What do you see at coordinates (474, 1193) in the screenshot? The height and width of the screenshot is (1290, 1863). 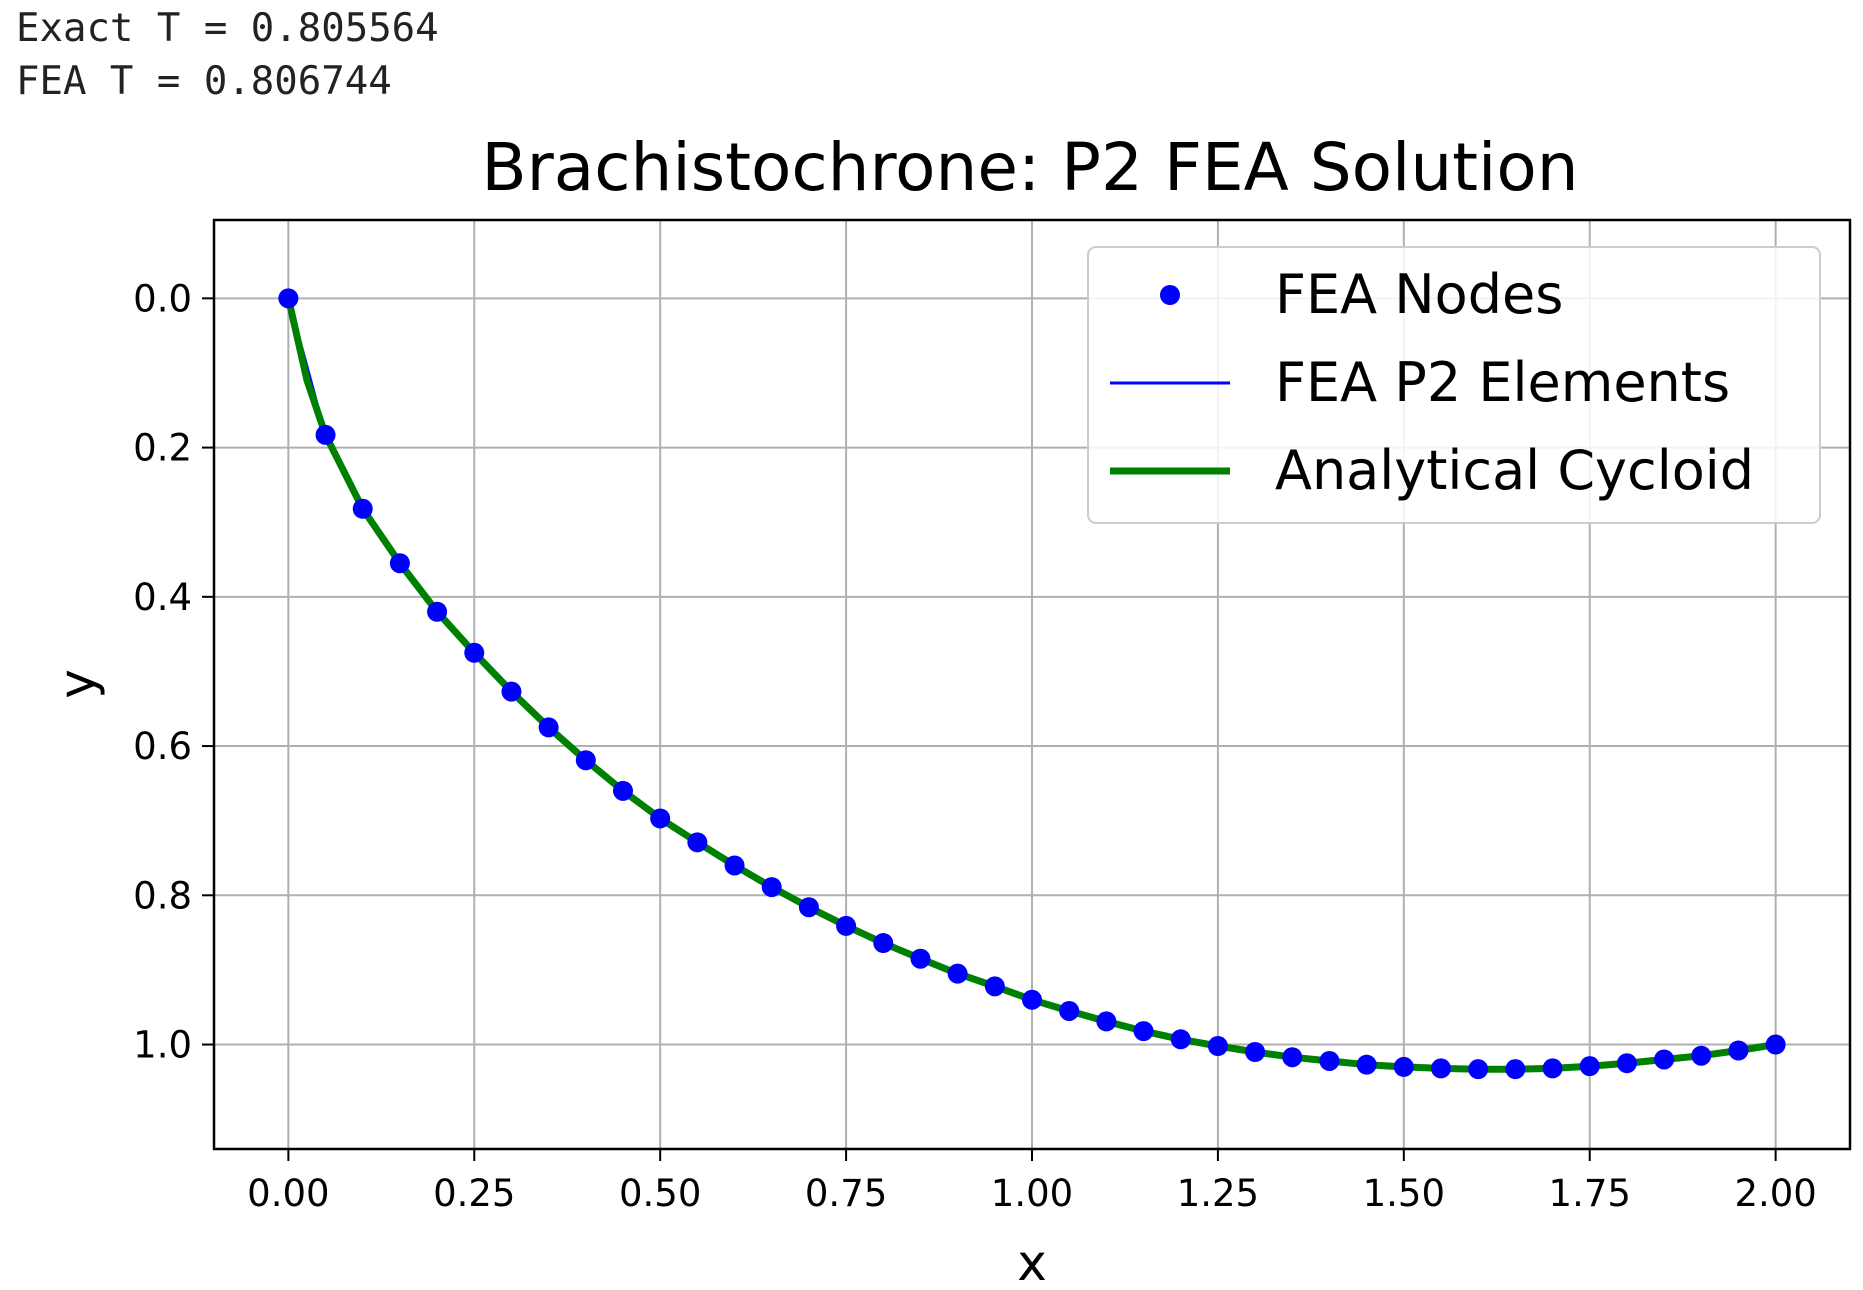 I see `x-tick-label: 0.25` at bounding box center [474, 1193].